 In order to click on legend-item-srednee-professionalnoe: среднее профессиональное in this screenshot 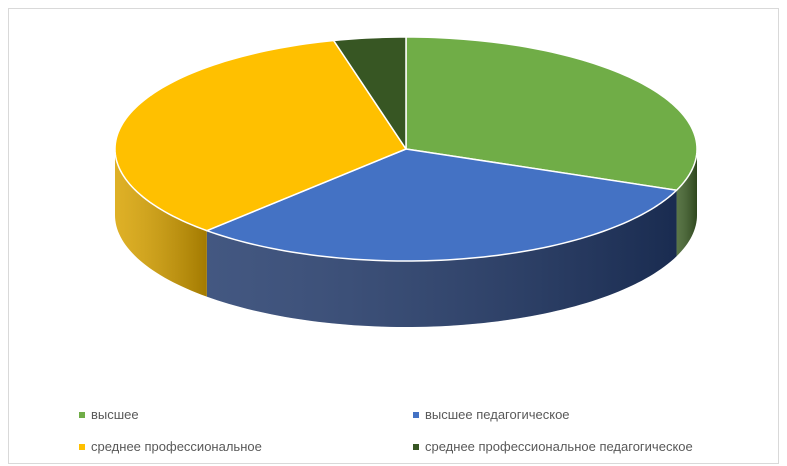, I will do `click(170, 446)`.